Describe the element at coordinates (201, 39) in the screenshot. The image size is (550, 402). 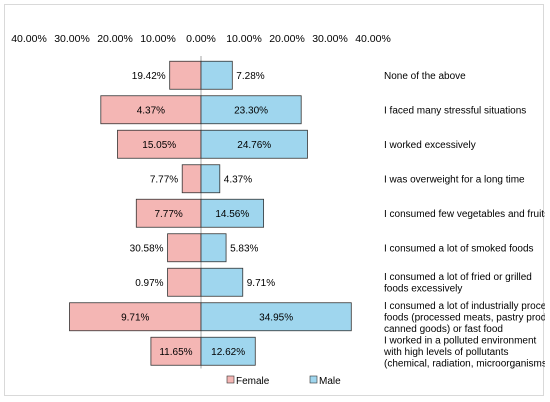
I see `axis-tick-label: 0.00%` at that location.